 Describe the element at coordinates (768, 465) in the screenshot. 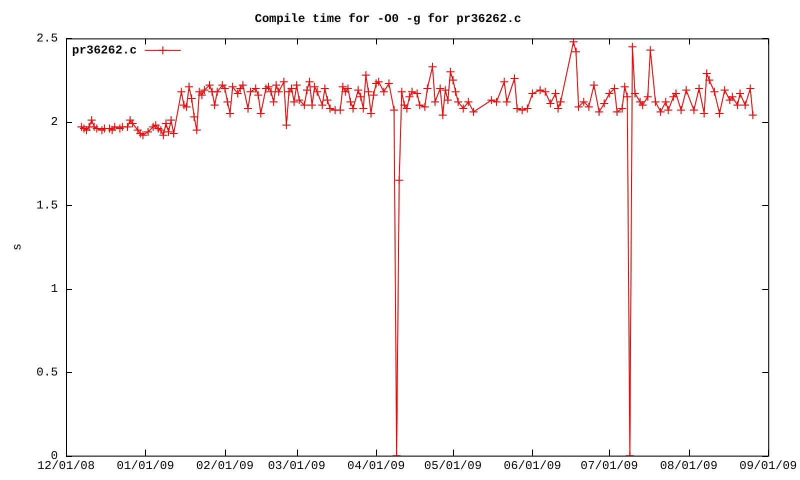

I see `x-tick-label: 09/01/09` at that location.